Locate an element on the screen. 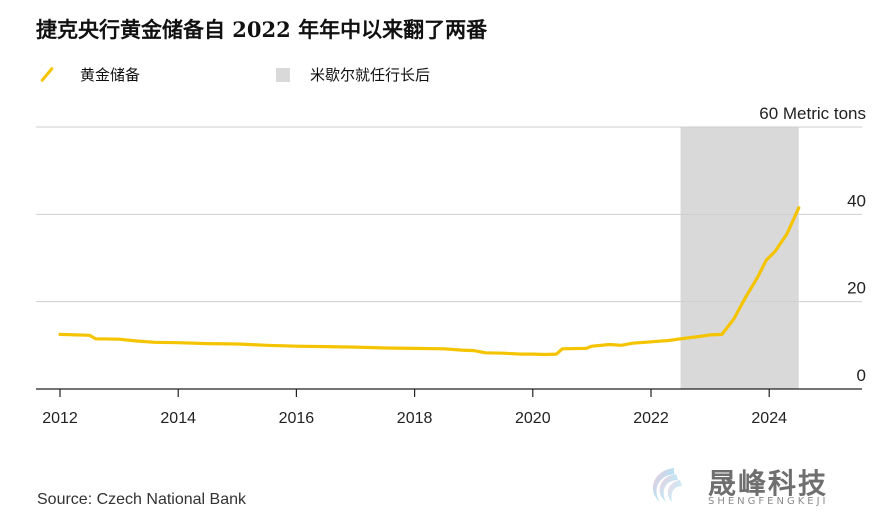 Image resolution: width=896 pixels, height=517 pixels. x-tick-label: 2018 is located at coordinates (415, 418).